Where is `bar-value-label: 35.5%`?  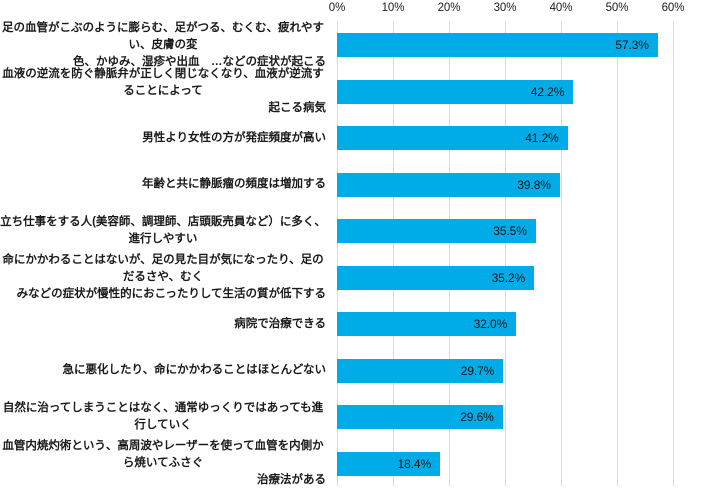
bar-value-label: 35.5% is located at coordinates (510, 231).